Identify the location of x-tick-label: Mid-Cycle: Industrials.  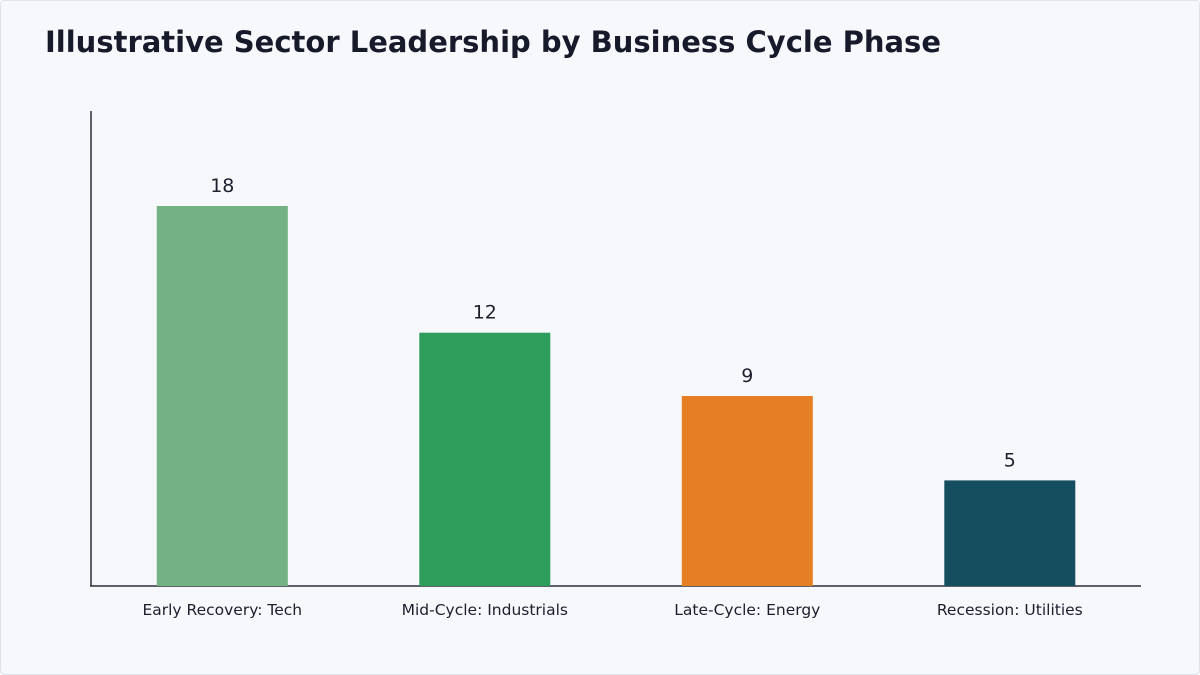
(485, 610).